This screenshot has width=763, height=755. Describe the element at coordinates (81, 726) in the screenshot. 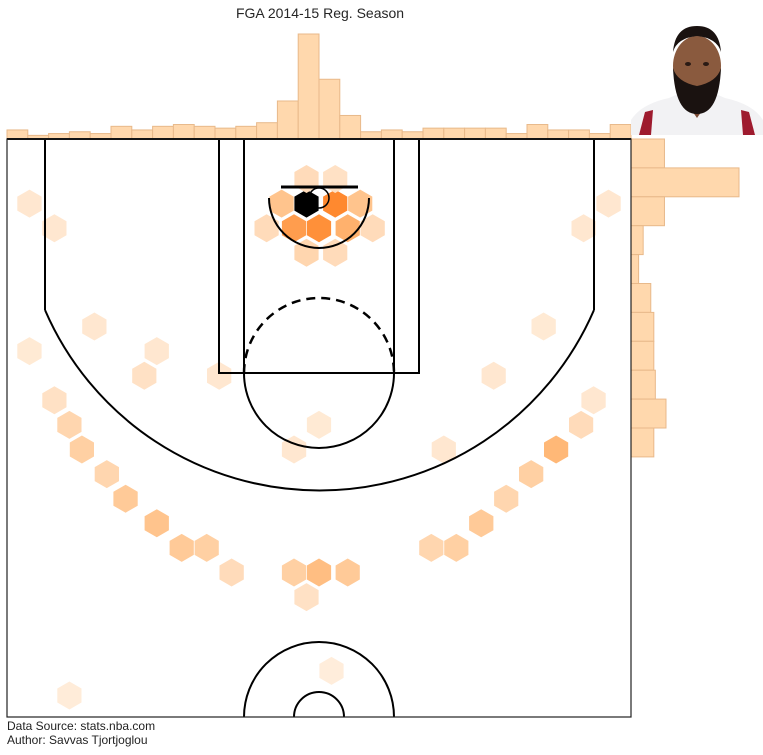

I see `data-source-text: Data Source: stats.nba.com` at that location.